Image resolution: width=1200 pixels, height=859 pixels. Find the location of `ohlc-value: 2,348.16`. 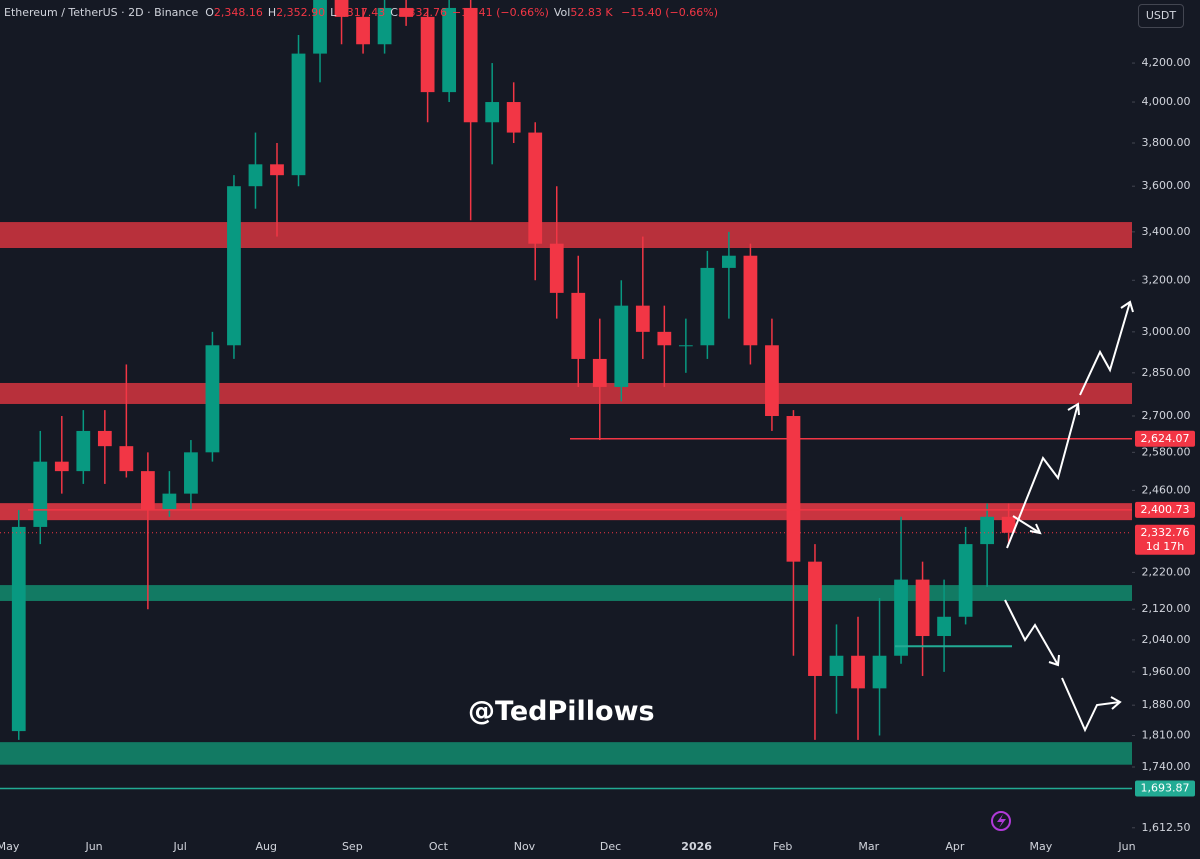

ohlc-value: 2,348.16 is located at coordinates (238, 12).